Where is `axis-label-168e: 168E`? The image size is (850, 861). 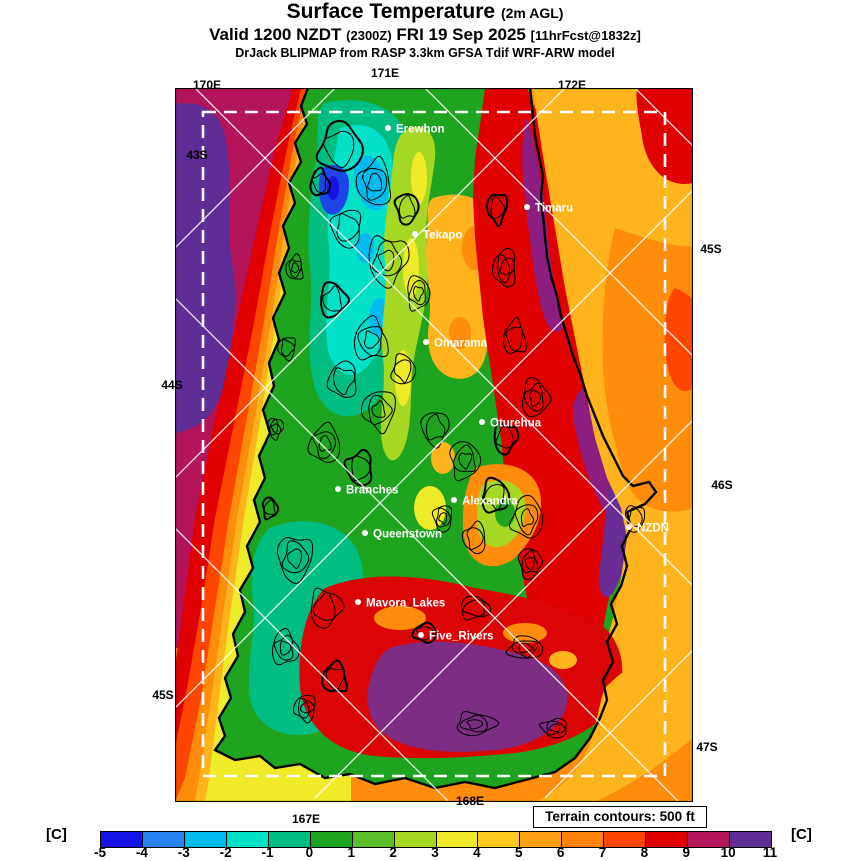
axis-label-168e: 168E is located at coordinates (470, 801).